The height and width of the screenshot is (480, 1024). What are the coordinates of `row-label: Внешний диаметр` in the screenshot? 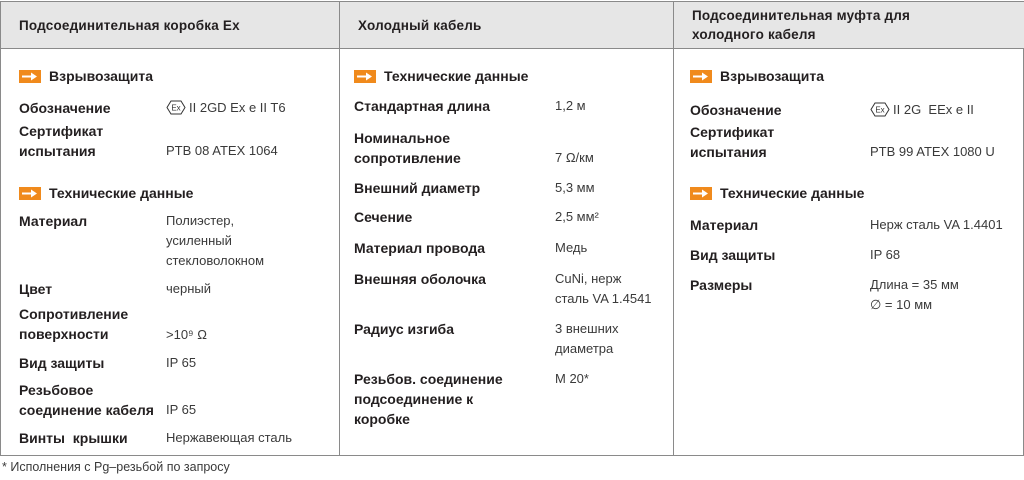 It's located at (417, 188).